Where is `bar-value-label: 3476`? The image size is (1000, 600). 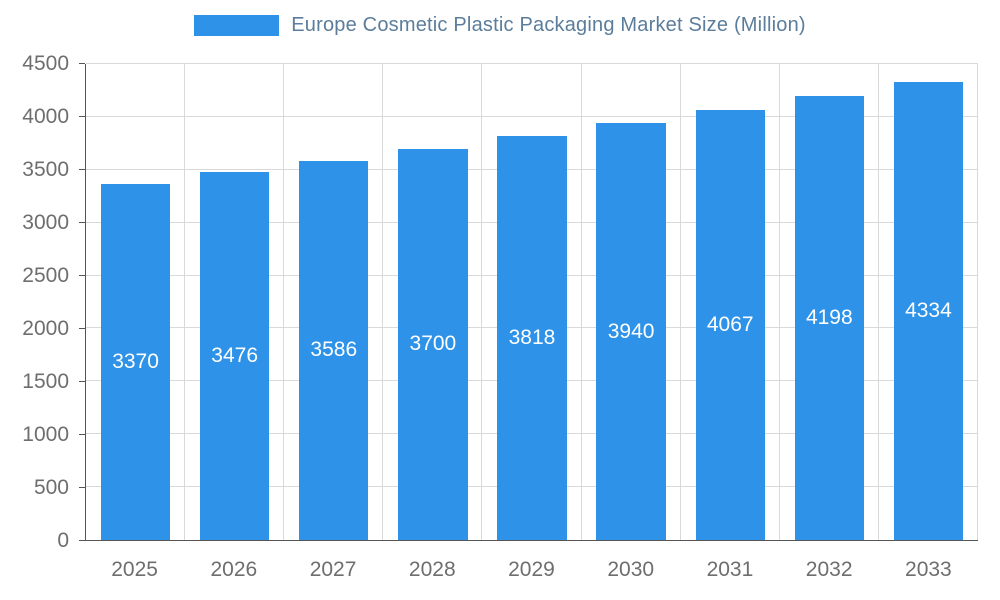 bar-value-label: 3476 is located at coordinates (235, 356).